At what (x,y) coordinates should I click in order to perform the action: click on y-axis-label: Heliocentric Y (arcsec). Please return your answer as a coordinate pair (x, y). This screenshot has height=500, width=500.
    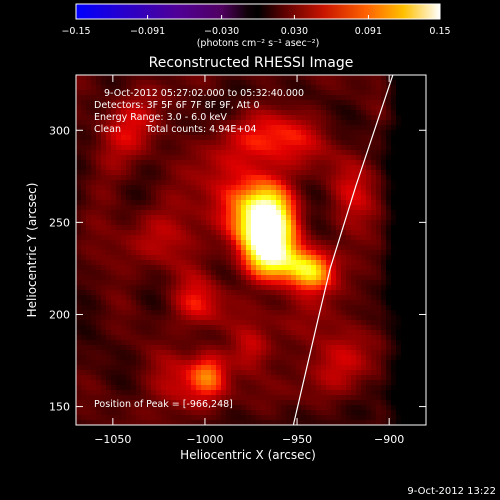
    Looking at the image, I should click on (32, 250).